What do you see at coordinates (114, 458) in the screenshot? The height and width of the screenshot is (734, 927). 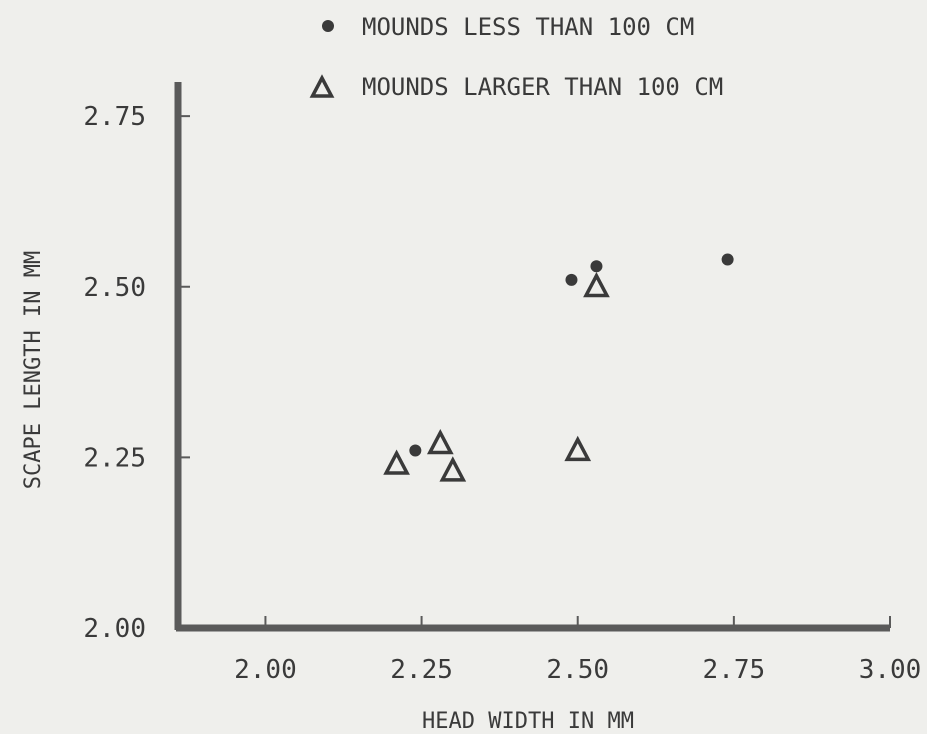 I see `y-tick-label: 2.25` at bounding box center [114, 458].